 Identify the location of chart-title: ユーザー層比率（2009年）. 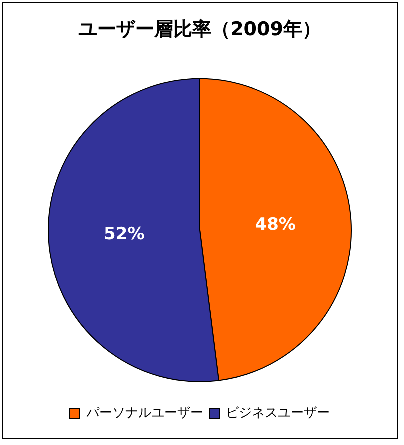
(200, 29).